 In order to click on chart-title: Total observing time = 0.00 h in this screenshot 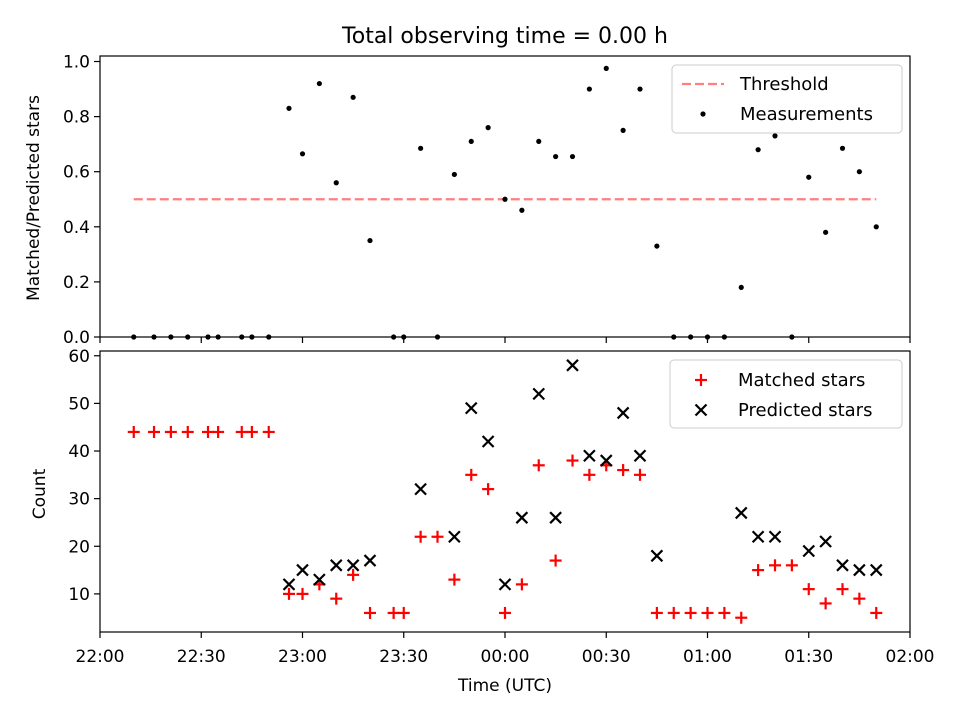, I will do `click(504, 36)`.